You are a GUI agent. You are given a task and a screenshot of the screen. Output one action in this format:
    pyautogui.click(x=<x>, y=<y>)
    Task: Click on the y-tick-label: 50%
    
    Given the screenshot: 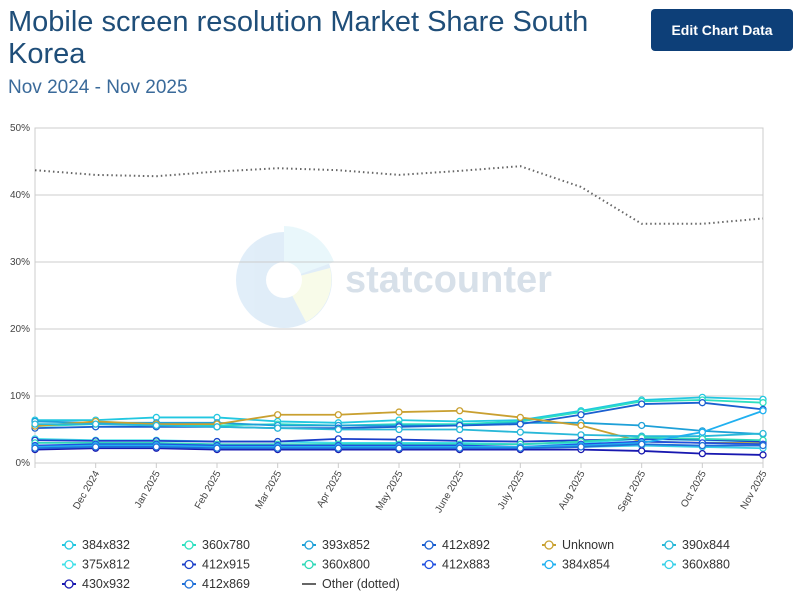 What is the action you would take?
    pyautogui.click(x=20, y=128)
    